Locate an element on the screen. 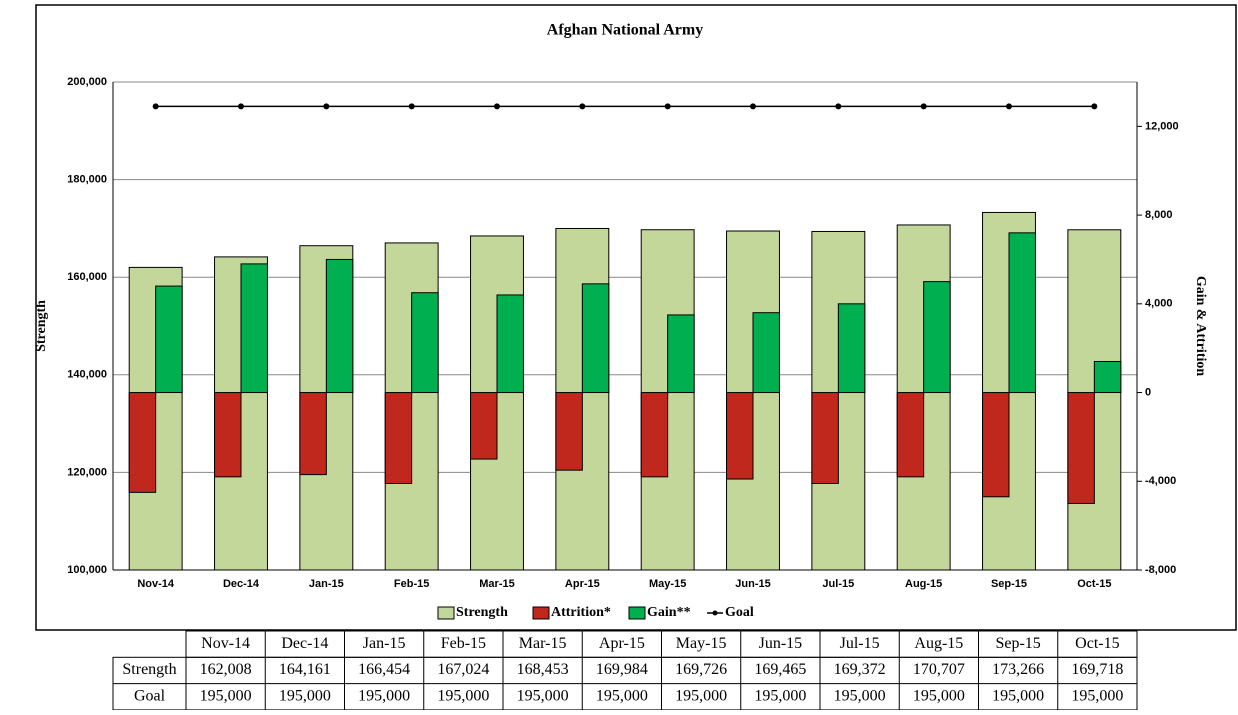 This screenshot has width=1238, height=715. table-cell: 166,454 is located at coordinates (384, 669).